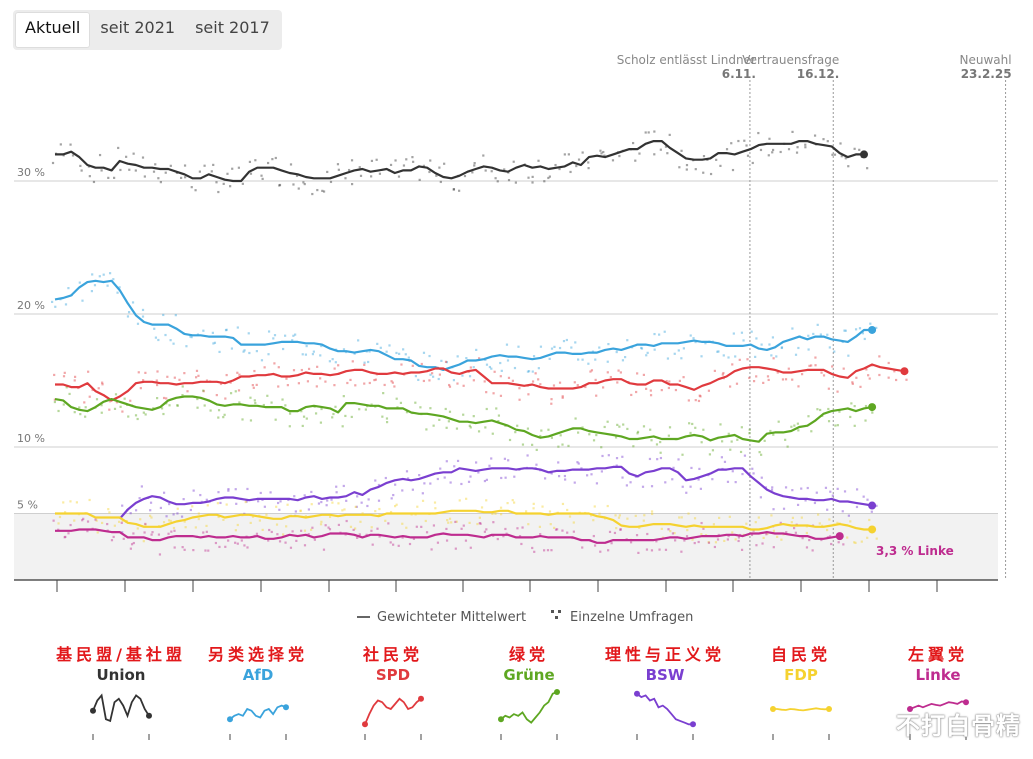 This screenshot has width=1033, height=759. Describe the element at coordinates (525, 617) in the screenshot. I see `chart-legend: Gewichteter Mittelwert Einzelne Umfragen` at that location.